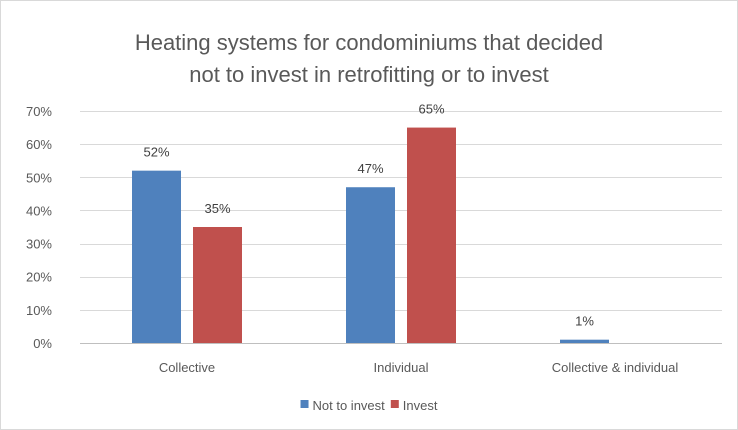 Image resolution: width=738 pixels, height=430 pixels. I want to click on data-label: 47%, so click(370, 168).